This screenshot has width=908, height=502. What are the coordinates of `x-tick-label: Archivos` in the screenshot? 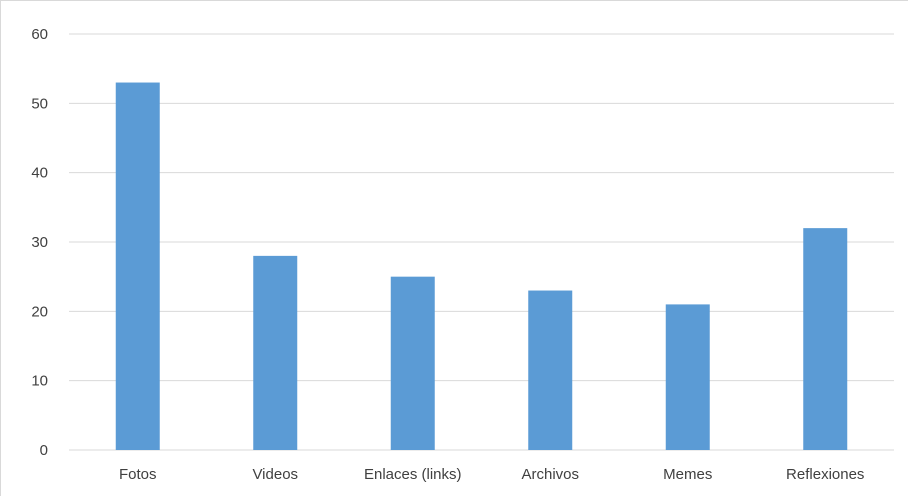 It's located at (550, 474).